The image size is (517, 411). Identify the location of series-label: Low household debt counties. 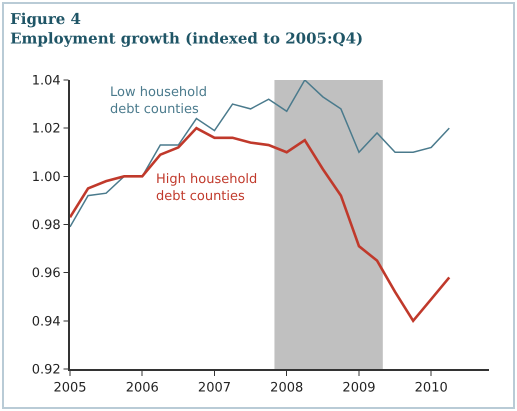
(158, 101).